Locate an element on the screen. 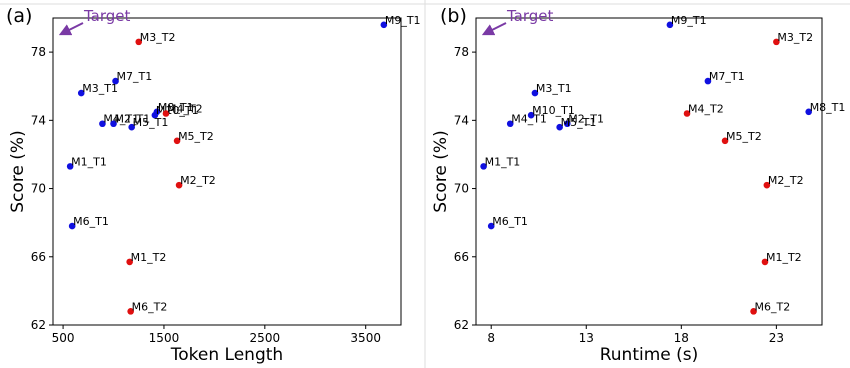 This screenshot has height=368, width=850. x-tick-label: 8 is located at coordinates (491, 338).